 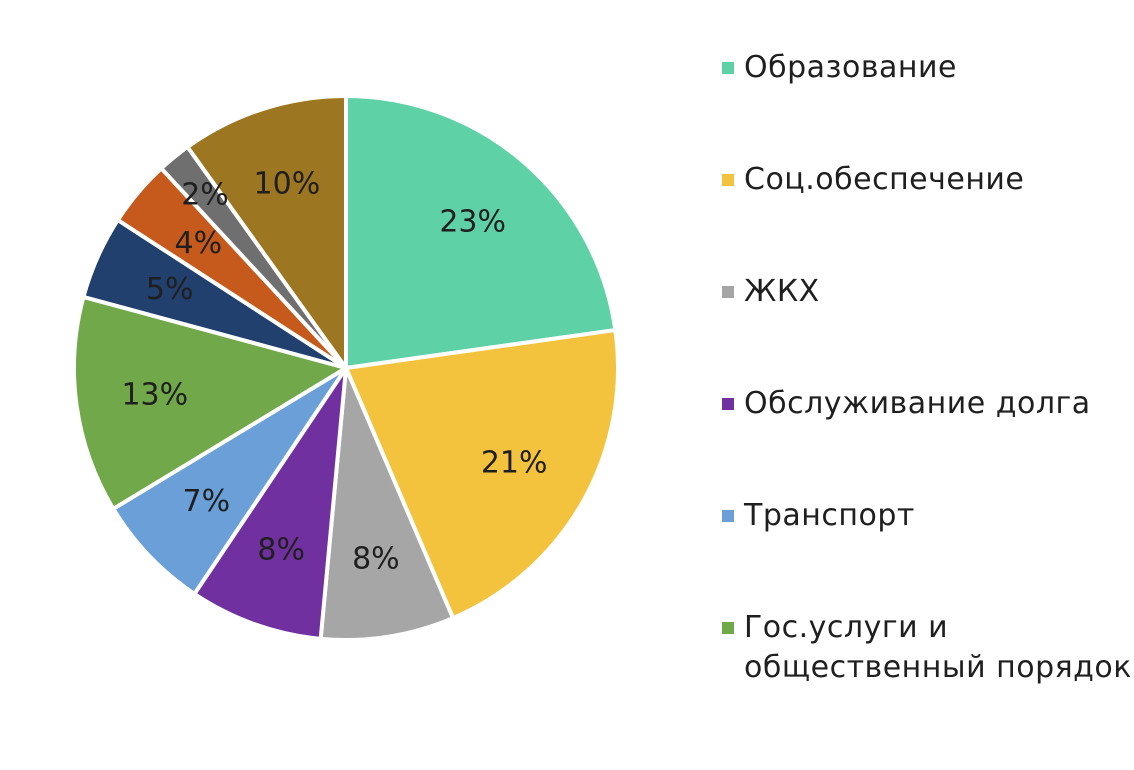 What do you see at coordinates (376, 558) in the screenshot?
I see `data-label-2: 8%` at bounding box center [376, 558].